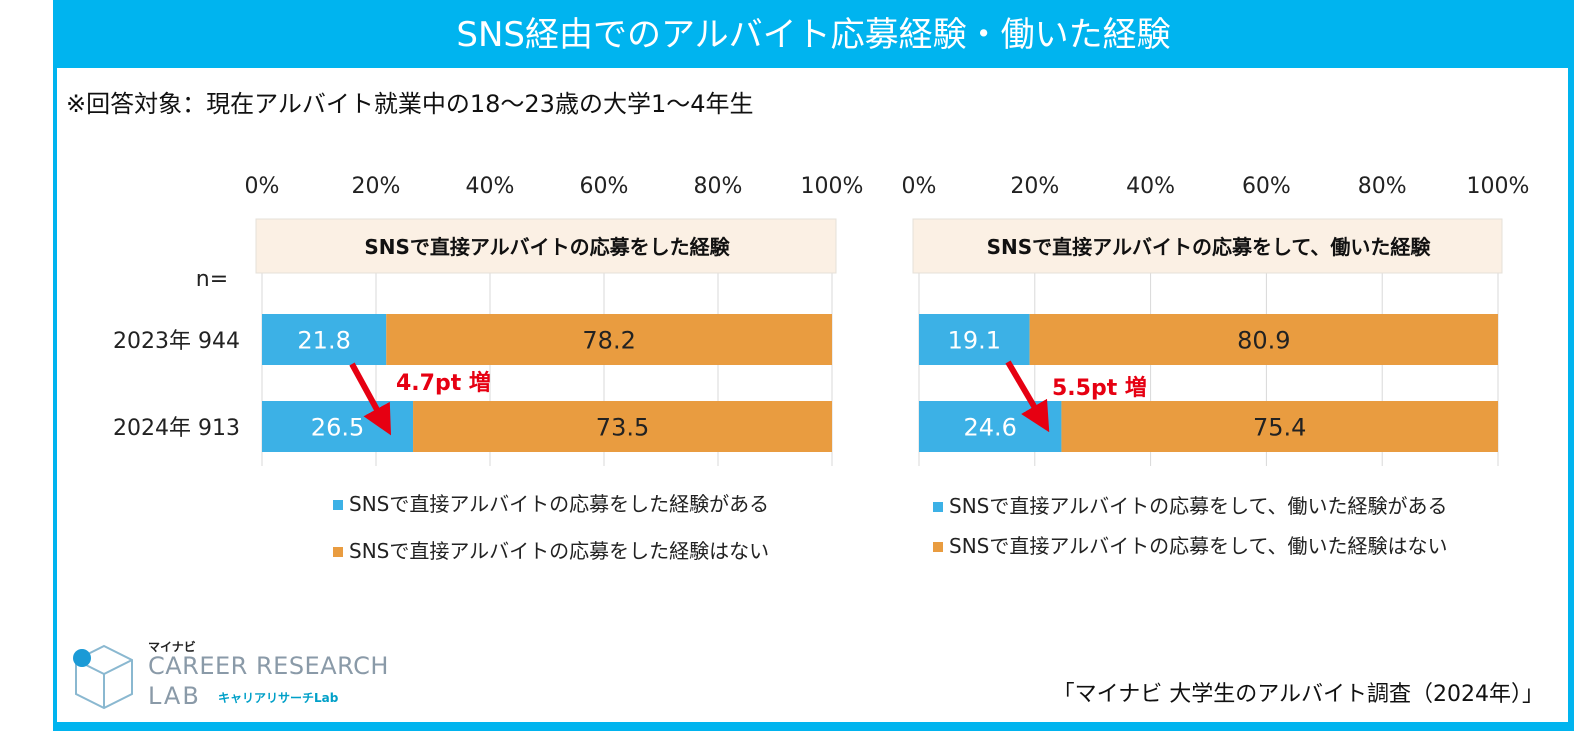 Image resolution: width=1574 pixels, height=731 pixels. What do you see at coordinates (278, 698) in the screenshot?
I see `logo-kana-text: キャリアリサーチLab` at bounding box center [278, 698].